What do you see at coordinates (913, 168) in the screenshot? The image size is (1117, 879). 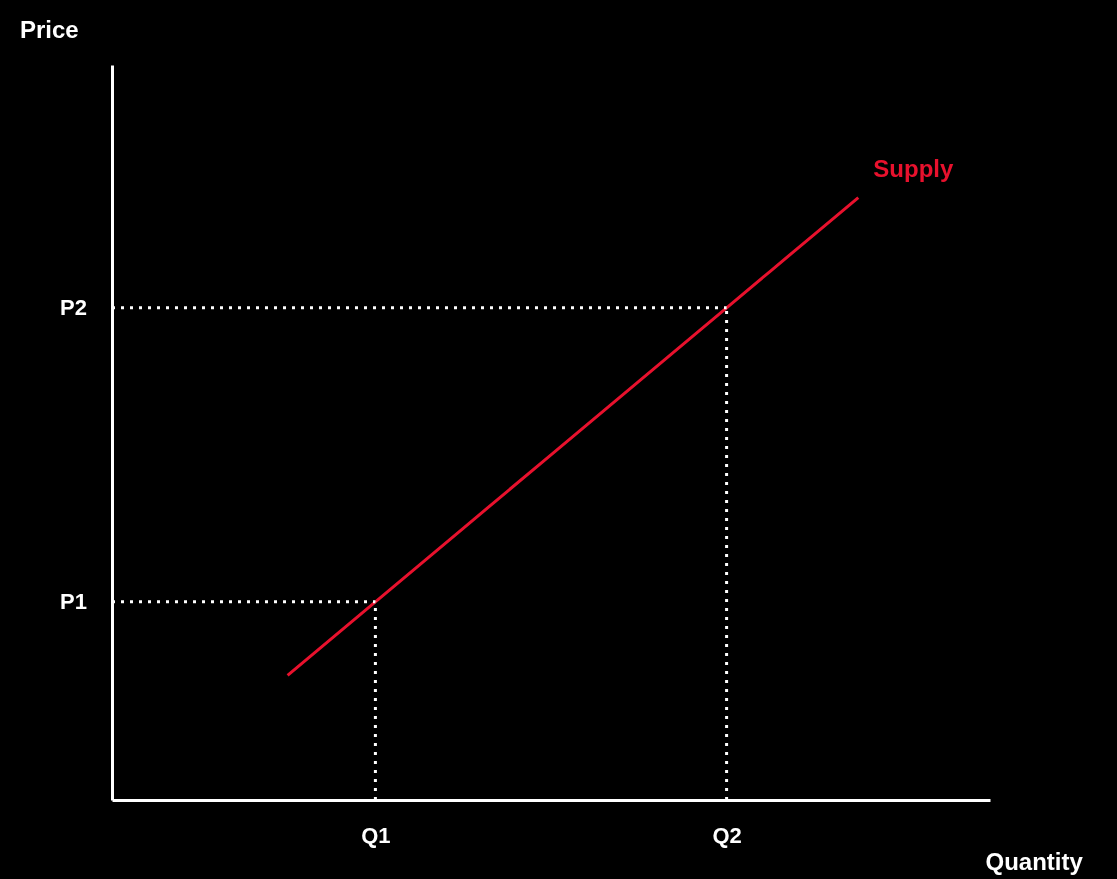 I see `series-label: Supply` at bounding box center [913, 168].